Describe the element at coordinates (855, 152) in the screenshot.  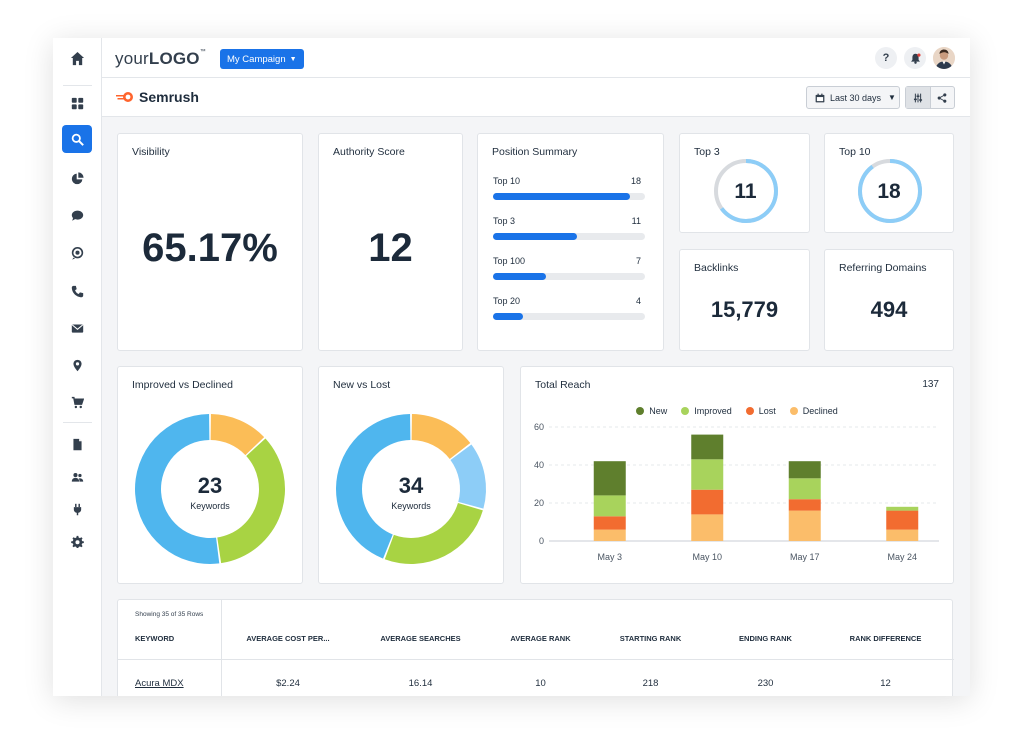
I see `top10-title: Top 10` at that location.